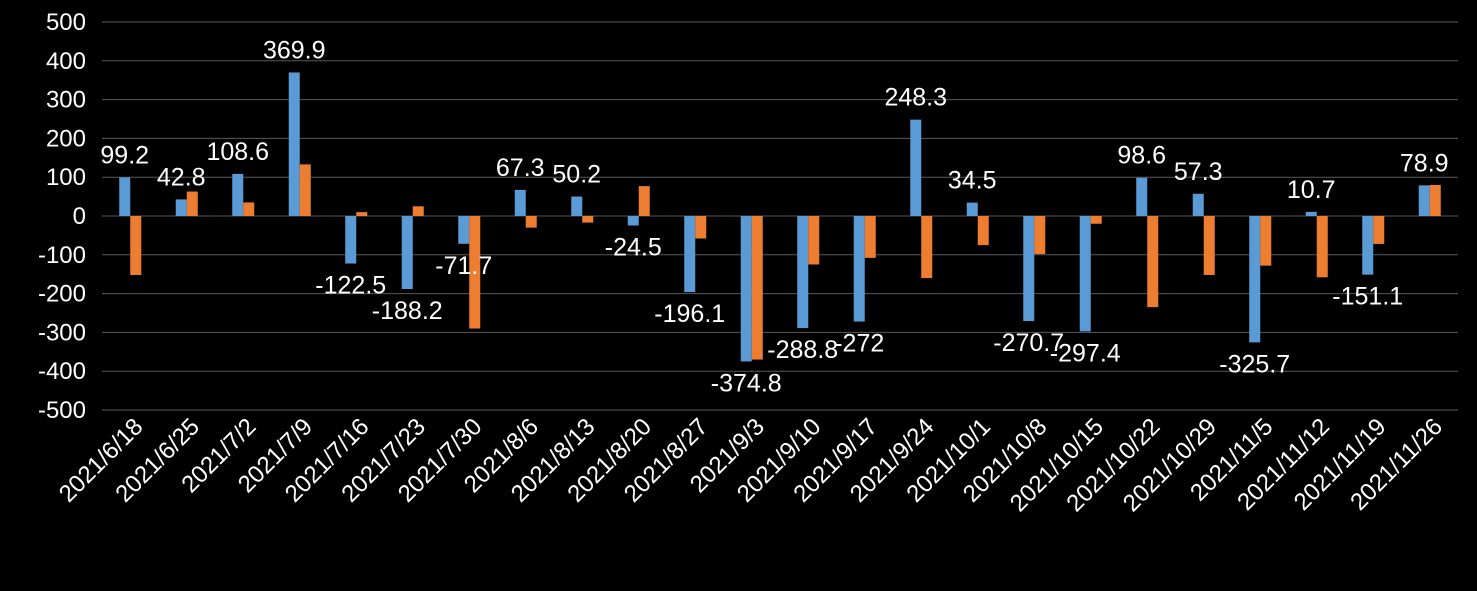 The height and width of the screenshot is (591, 1477). Describe the element at coordinates (62, 255) in the screenshot. I see `y-tick-label: -100` at that location.